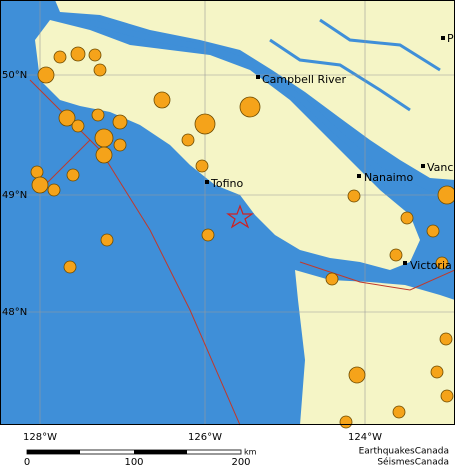 The width and height of the screenshot is (455, 467). What do you see at coordinates (388, 177) in the screenshot?
I see `city-label: Nanaimo` at bounding box center [388, 177].